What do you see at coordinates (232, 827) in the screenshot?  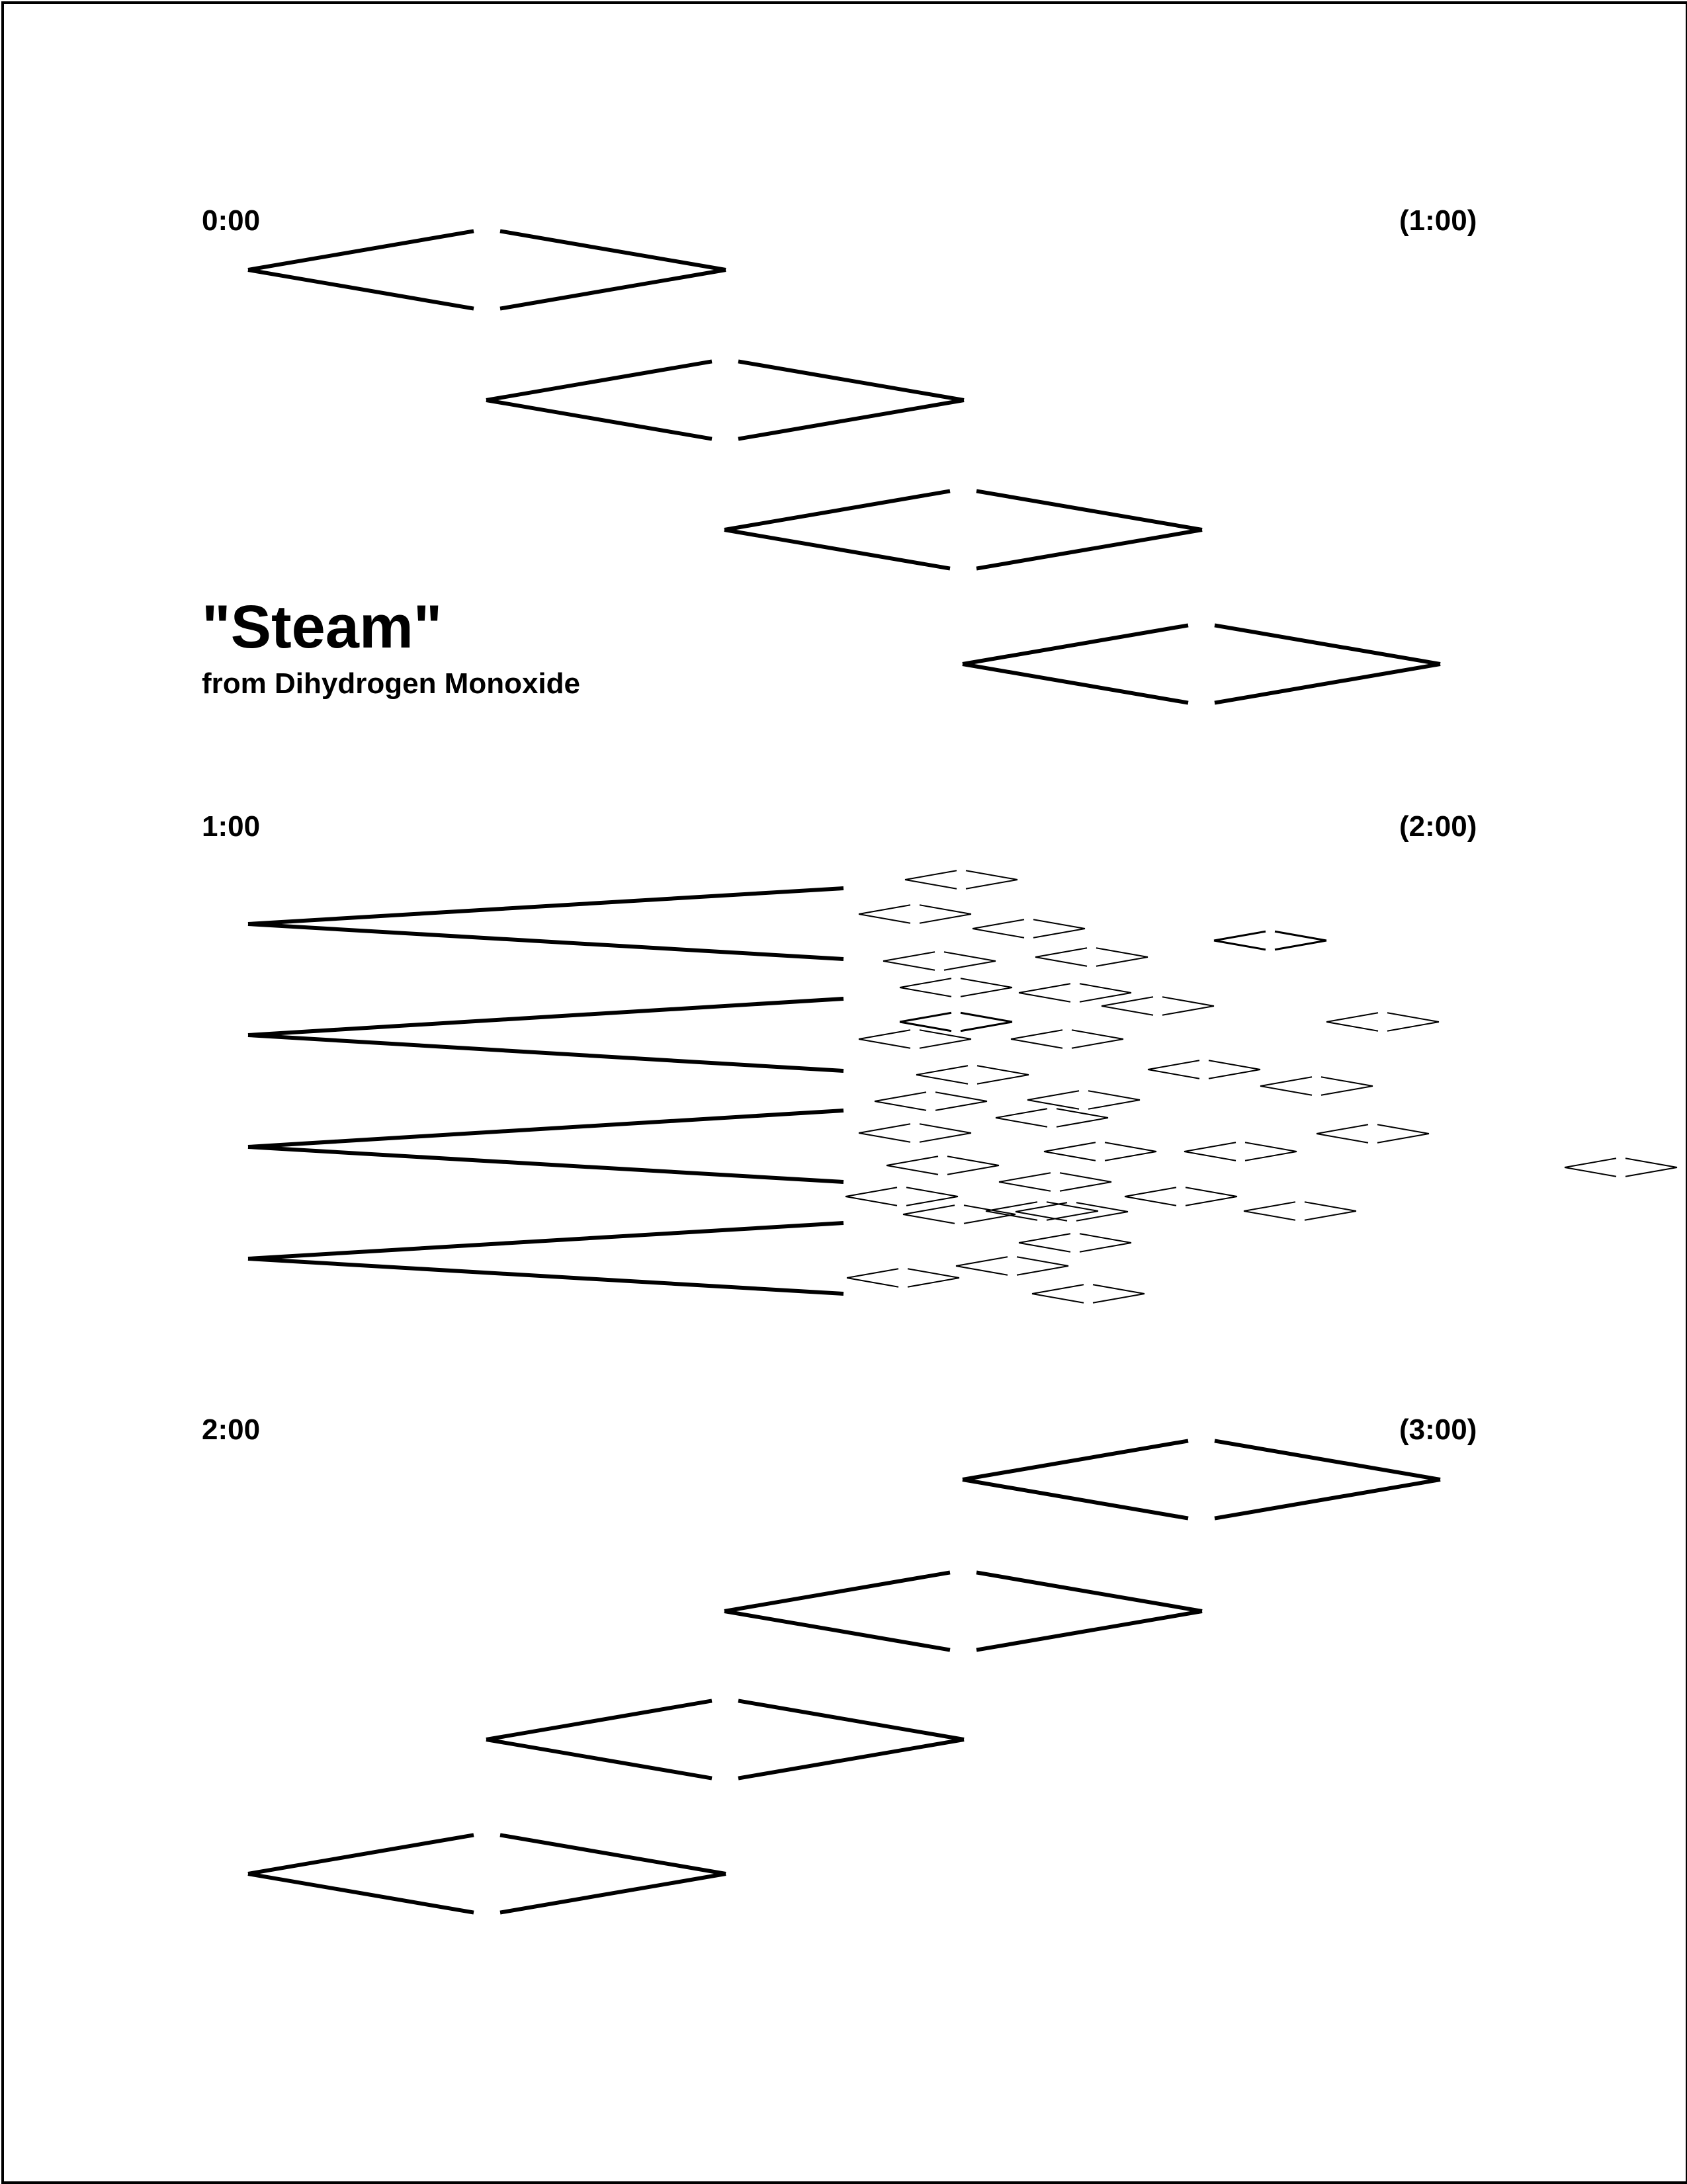 I see `section-2-start-time: 1:00` at bounding box center [232, 827].